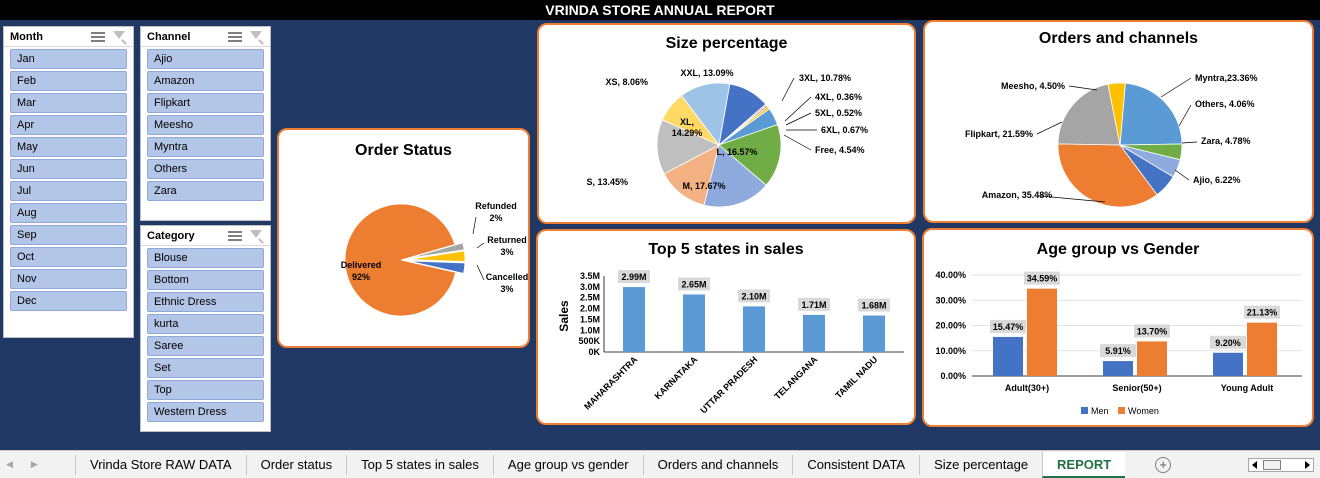  I want to click on legend-label: Women, so click(1143, 411).